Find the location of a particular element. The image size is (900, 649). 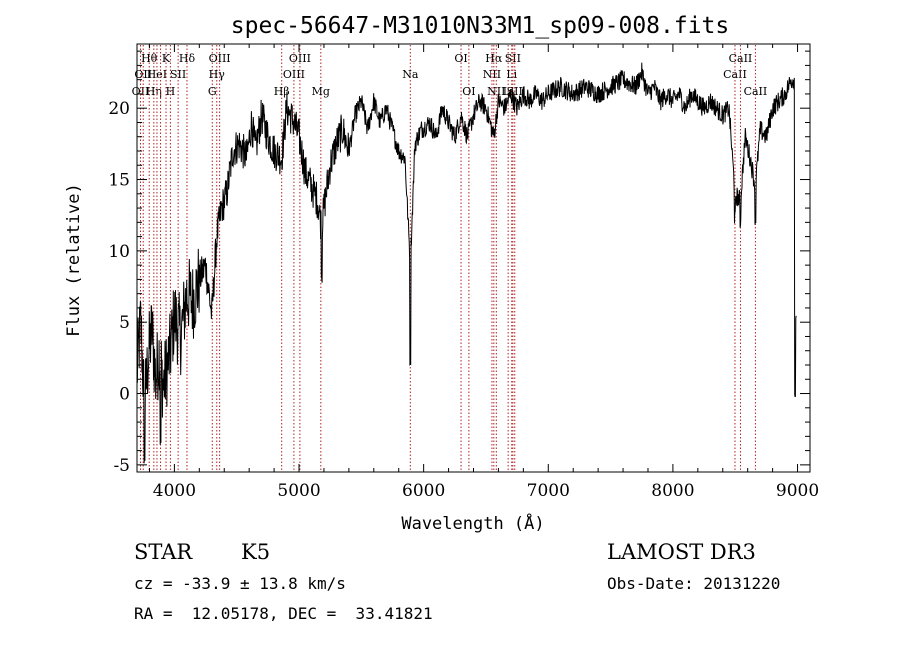

chart-title: spec-56647-M31010N33M1_sp09-008.fits is located at coordinates (480, 26).